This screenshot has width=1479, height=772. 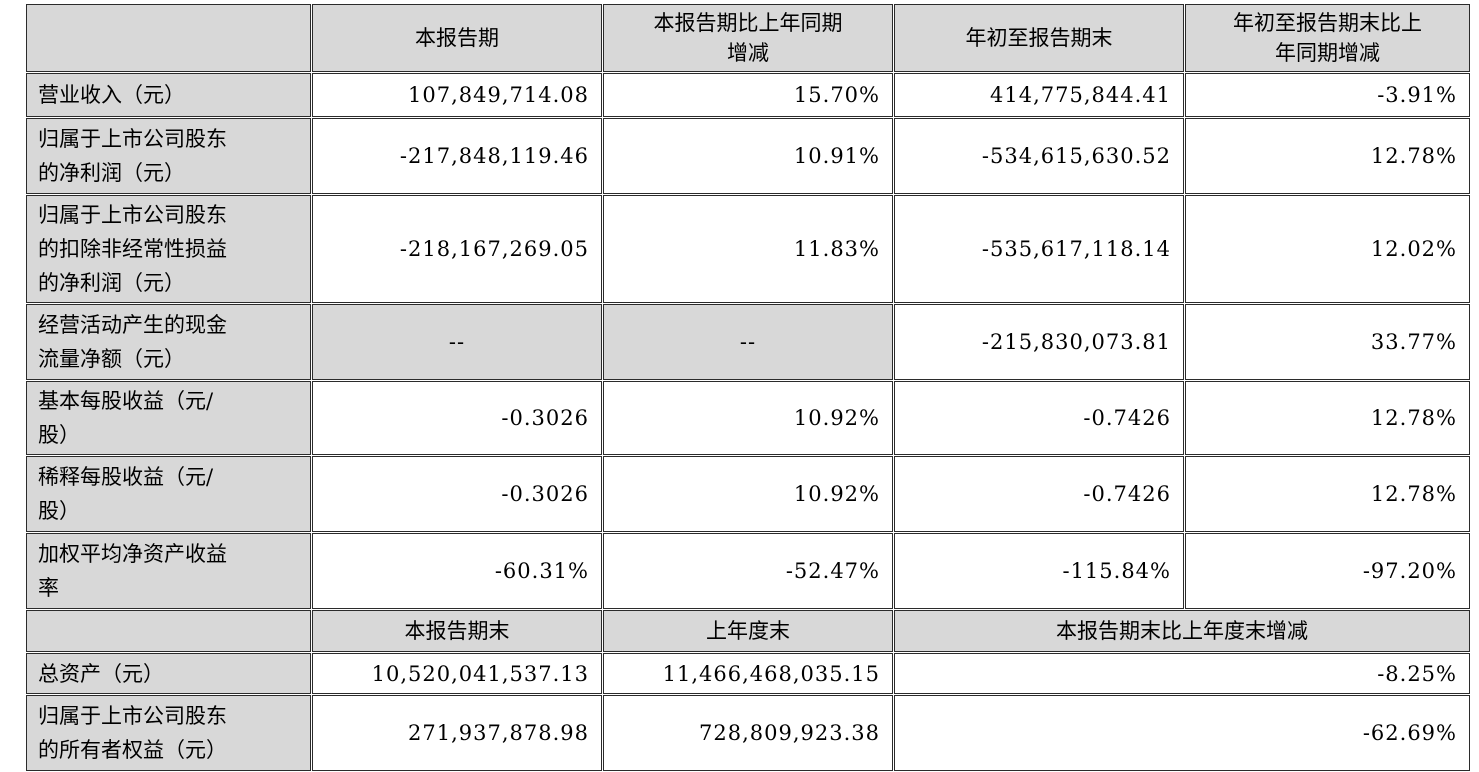 What do you see at coordinates (457, 631) in the screenshot?
I see `sub-header-current-period-end: 本报告期末` at bounding box center [457, 631].